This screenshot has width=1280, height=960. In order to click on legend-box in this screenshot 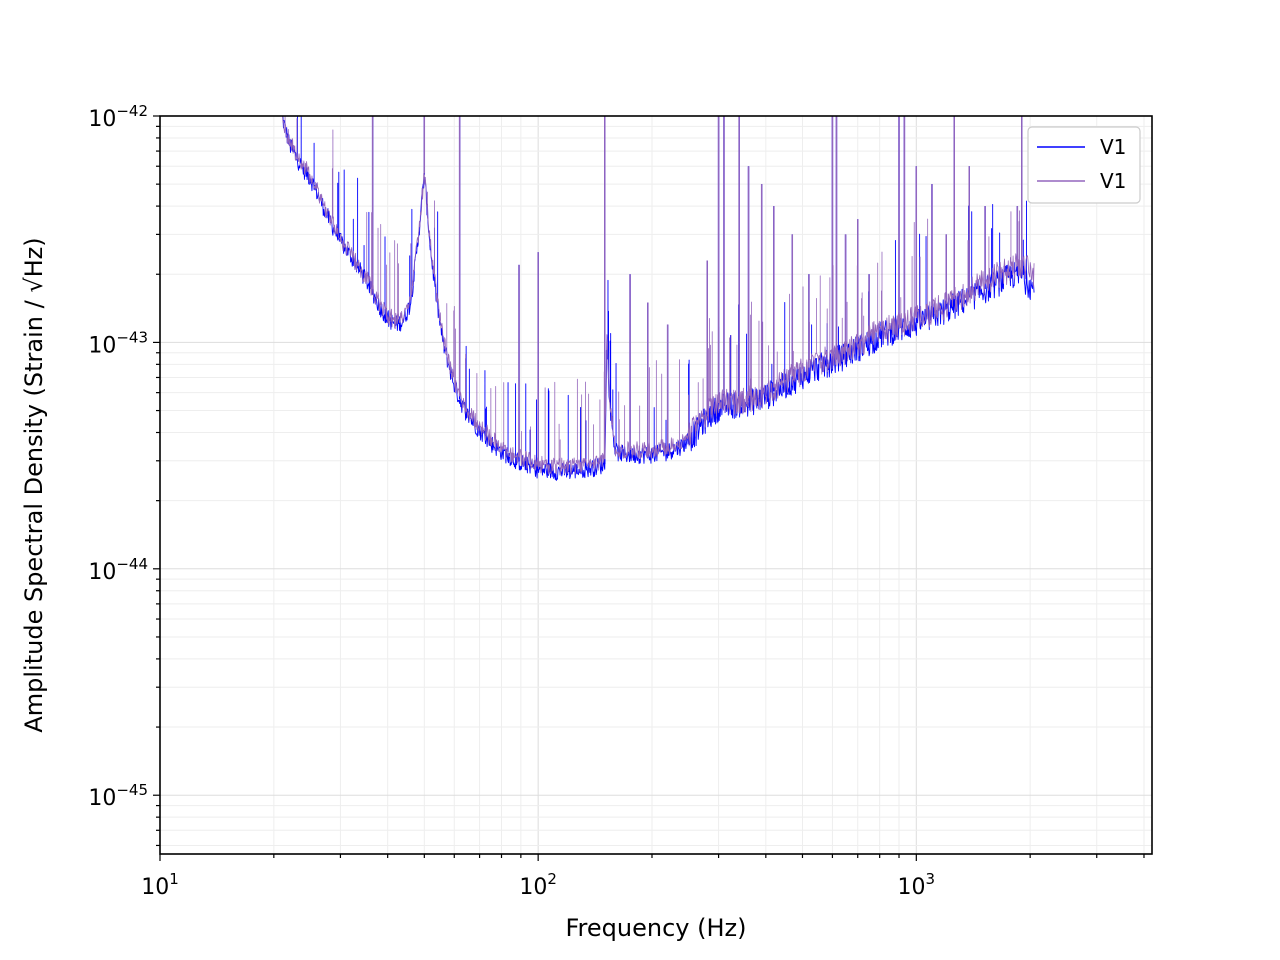, I will do `click(1084, 165)`.